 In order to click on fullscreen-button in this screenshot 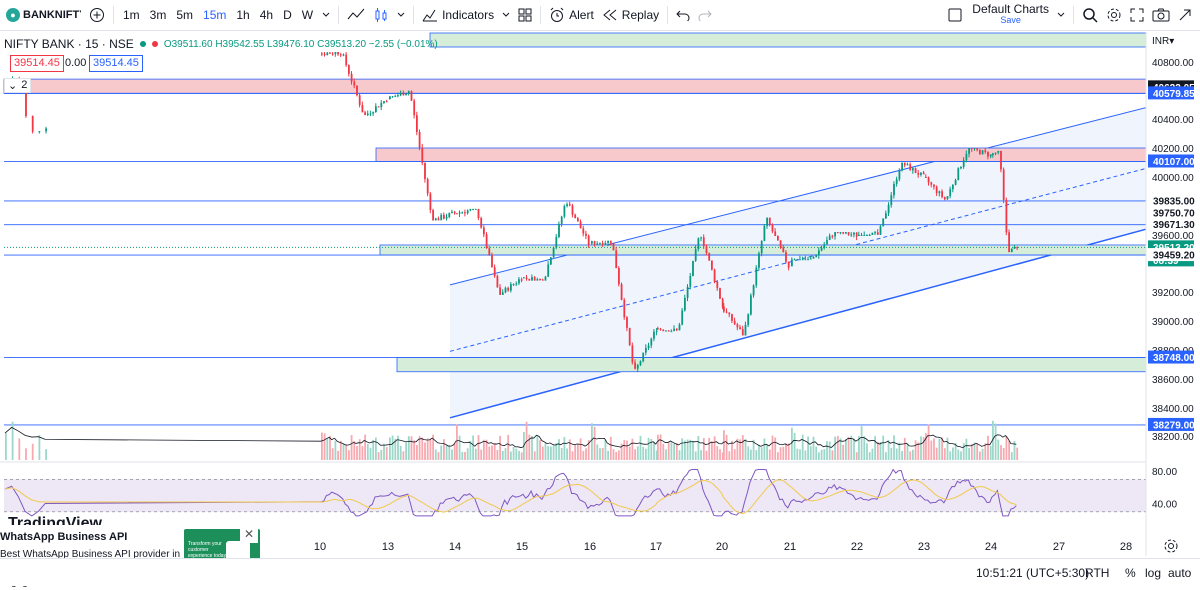, I will do `click(1137, 15)`.